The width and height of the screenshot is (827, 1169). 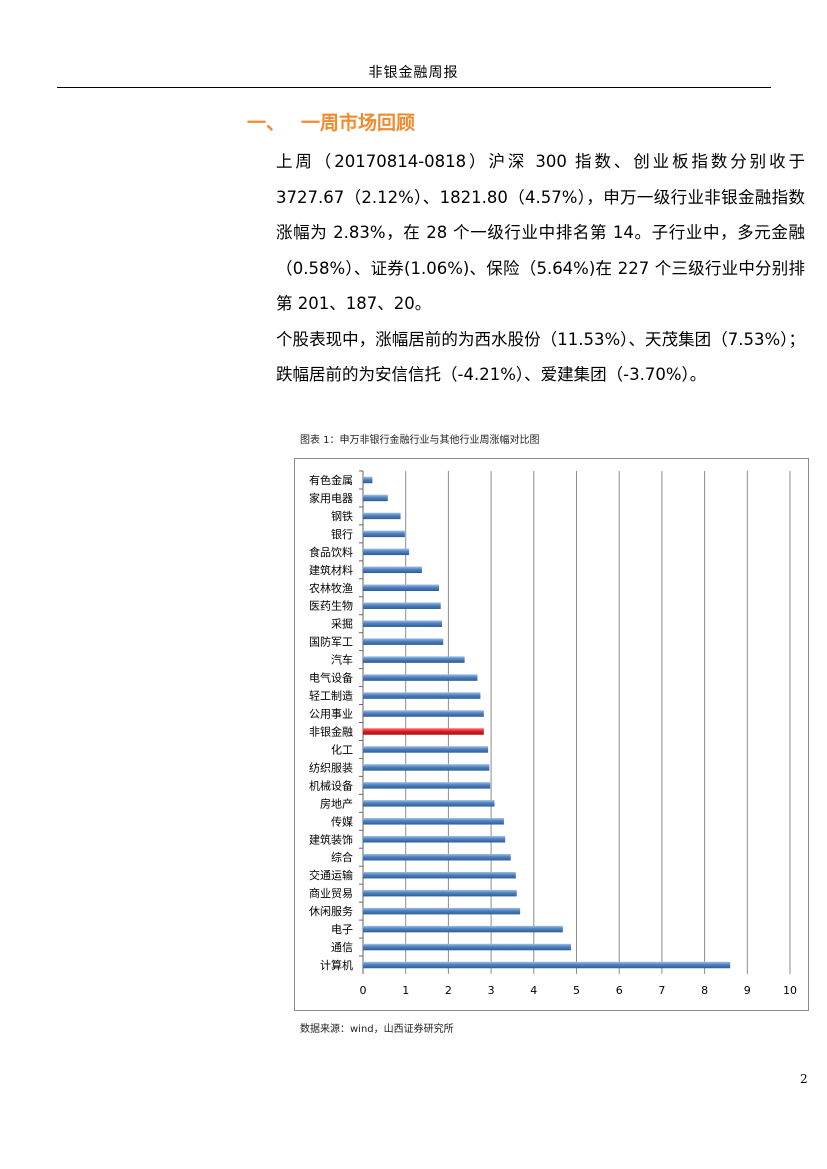 I want to click on category-label: 钢铁, so click(x=342, y=516).